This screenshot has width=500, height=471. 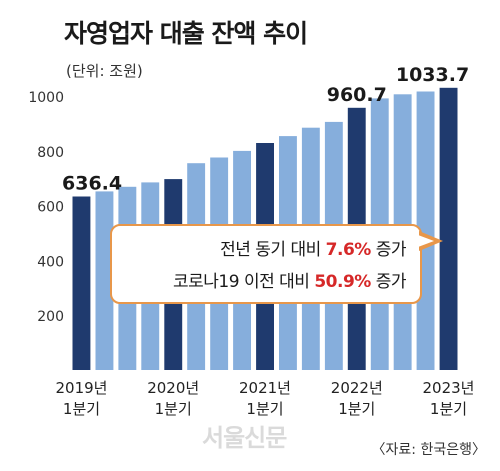 I want to click on y-tick-label: 400, so click(x=50, y=262).